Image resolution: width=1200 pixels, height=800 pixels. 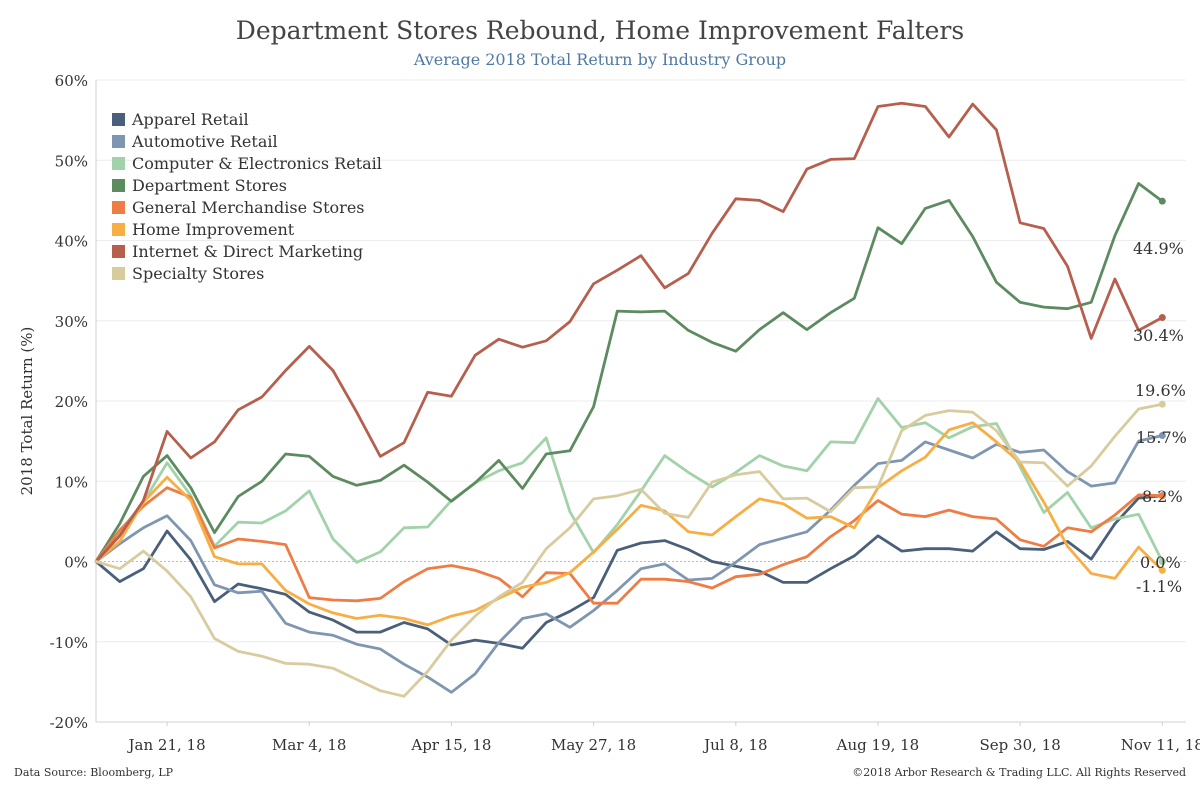 I want to click on series-line, so click(x=629, y=545).